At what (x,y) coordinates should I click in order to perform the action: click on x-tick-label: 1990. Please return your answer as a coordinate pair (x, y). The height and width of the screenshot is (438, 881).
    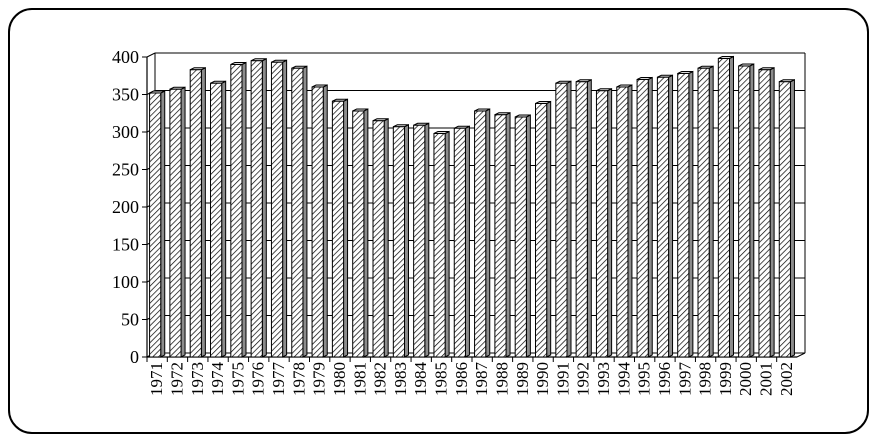
    Looking at the image, I should click on (542, 379).